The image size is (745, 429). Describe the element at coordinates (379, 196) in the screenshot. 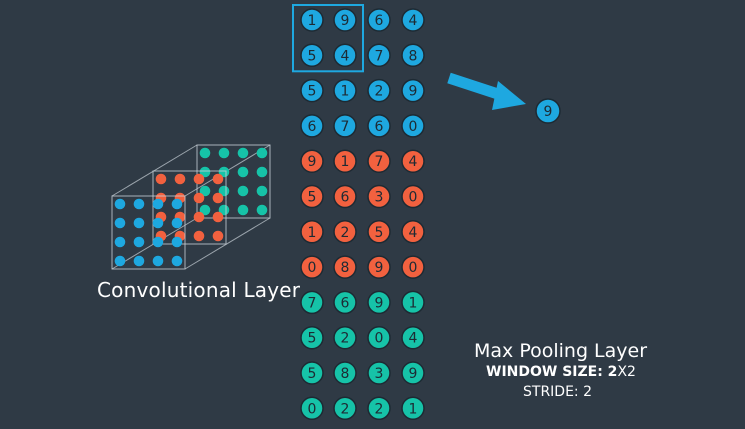

I see `matrix-cell: 3` at that location.